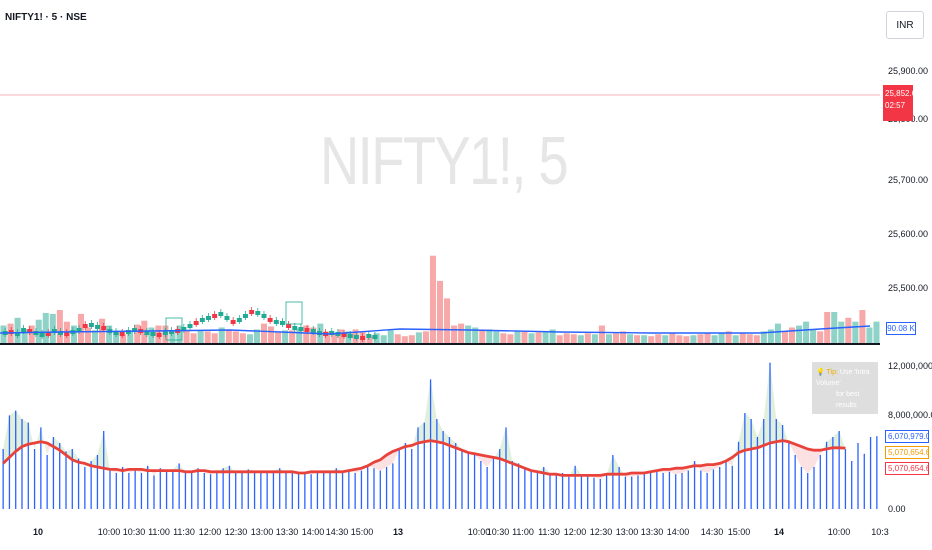 This screenshot has width=932, height=550. Describe the element at coordinates (902, 103) in the screenshot. I see `last-price-tag: 25,852.60 02:57` at that location.